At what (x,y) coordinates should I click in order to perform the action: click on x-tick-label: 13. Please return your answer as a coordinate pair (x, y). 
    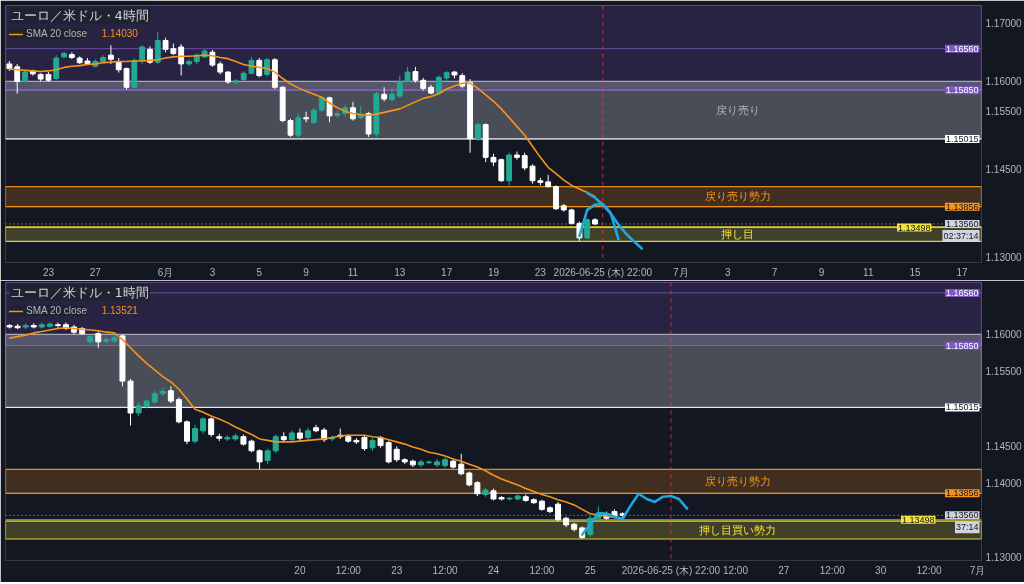
    Looking at the image, I should click on (400, 272).